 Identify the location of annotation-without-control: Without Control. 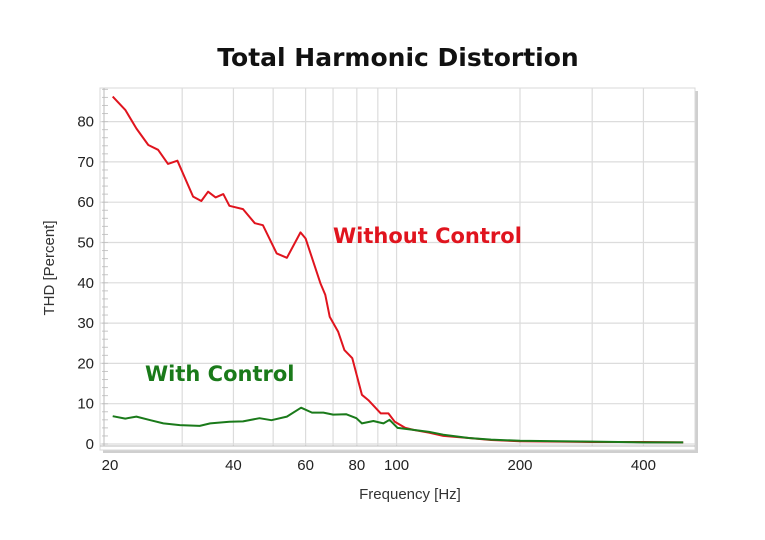
(427, 236).